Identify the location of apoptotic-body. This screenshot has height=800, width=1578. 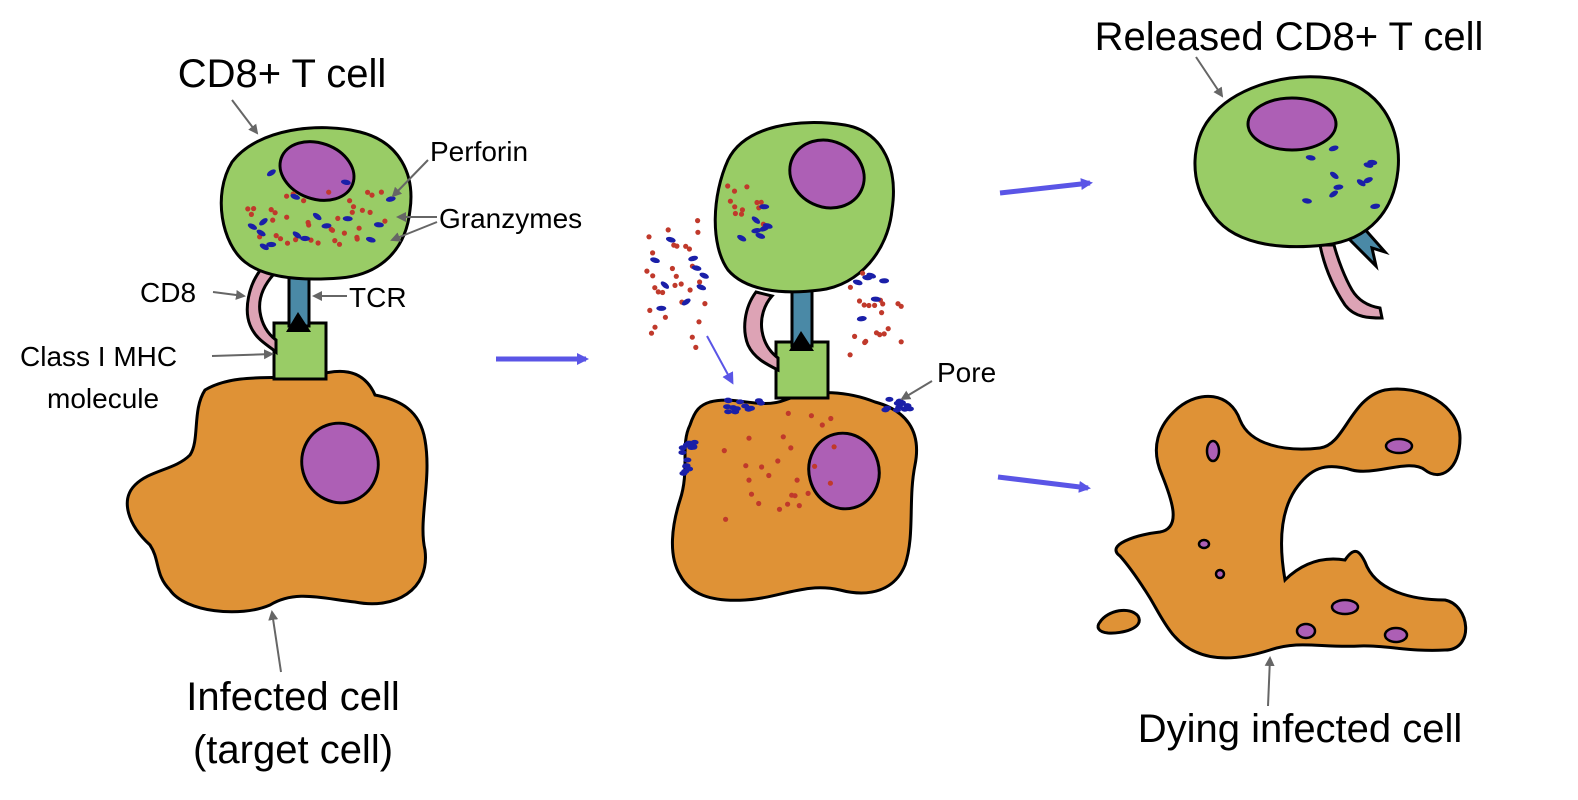
(1118, 621).